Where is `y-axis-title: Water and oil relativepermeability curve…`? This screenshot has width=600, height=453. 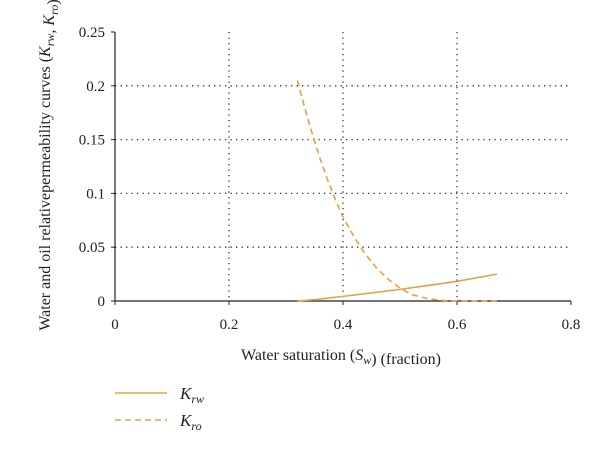
y-axis-title: Water and oil relativepermeability curve… is located at coordinates (49, 165).